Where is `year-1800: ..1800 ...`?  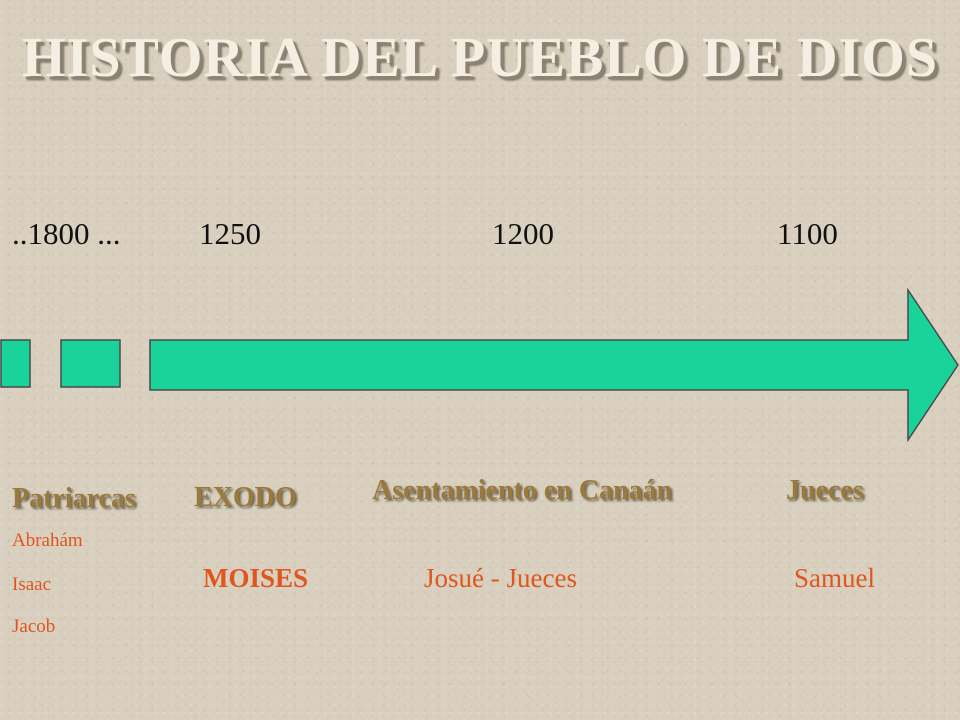
year-1800: ..1800 ... is located at coordinates (66, 233).